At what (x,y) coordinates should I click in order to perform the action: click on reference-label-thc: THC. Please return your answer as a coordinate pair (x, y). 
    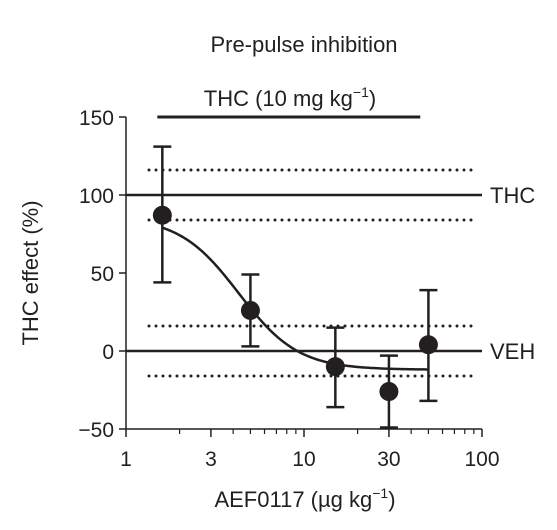
    Looking at the image, I should click on (512, 195).